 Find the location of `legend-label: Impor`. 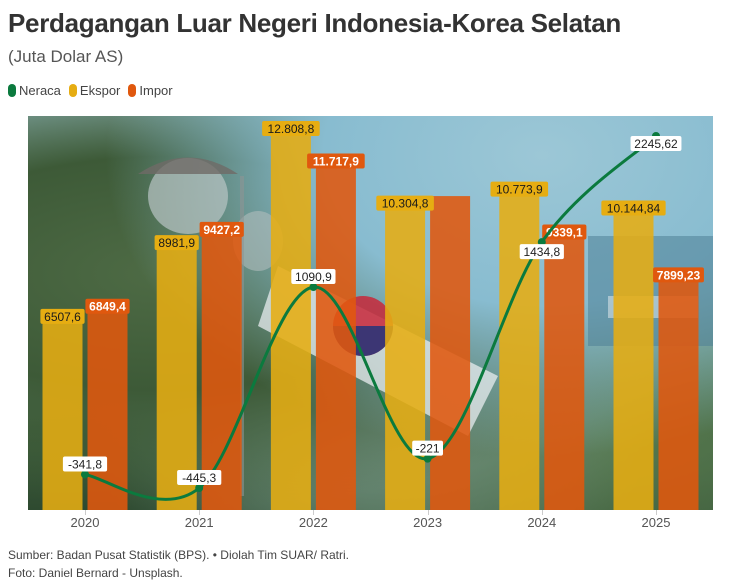

legend-label: Impor is located at coordinates (156, 90).